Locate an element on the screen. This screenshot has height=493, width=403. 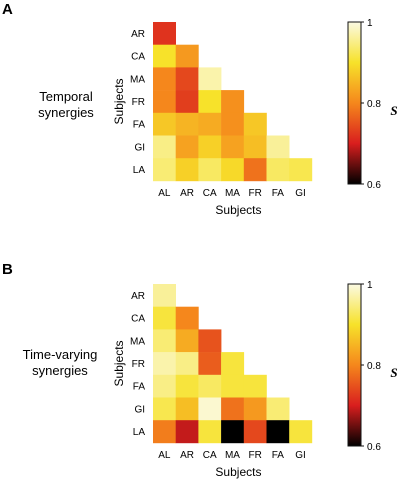
x-tick-label: GI is located at coordinates (300, 193).